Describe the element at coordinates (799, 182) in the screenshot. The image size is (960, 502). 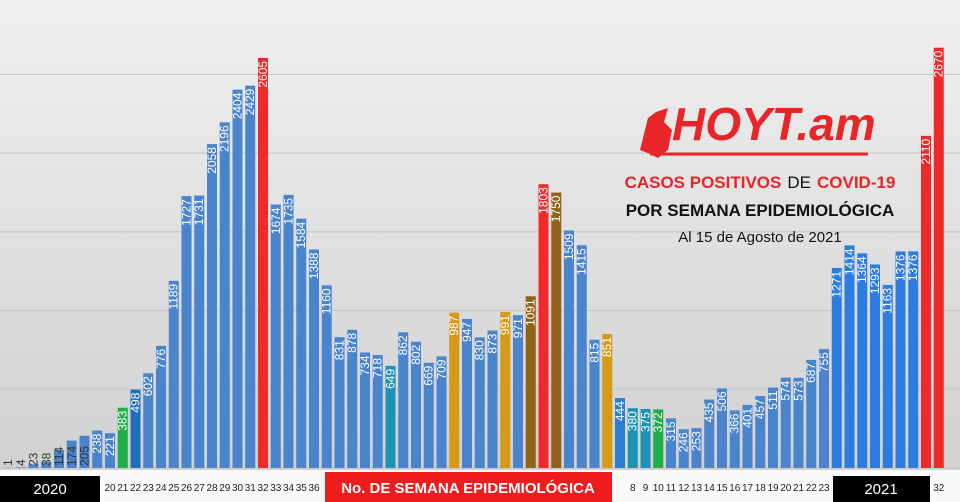
I see `title-part: DE` at that location.